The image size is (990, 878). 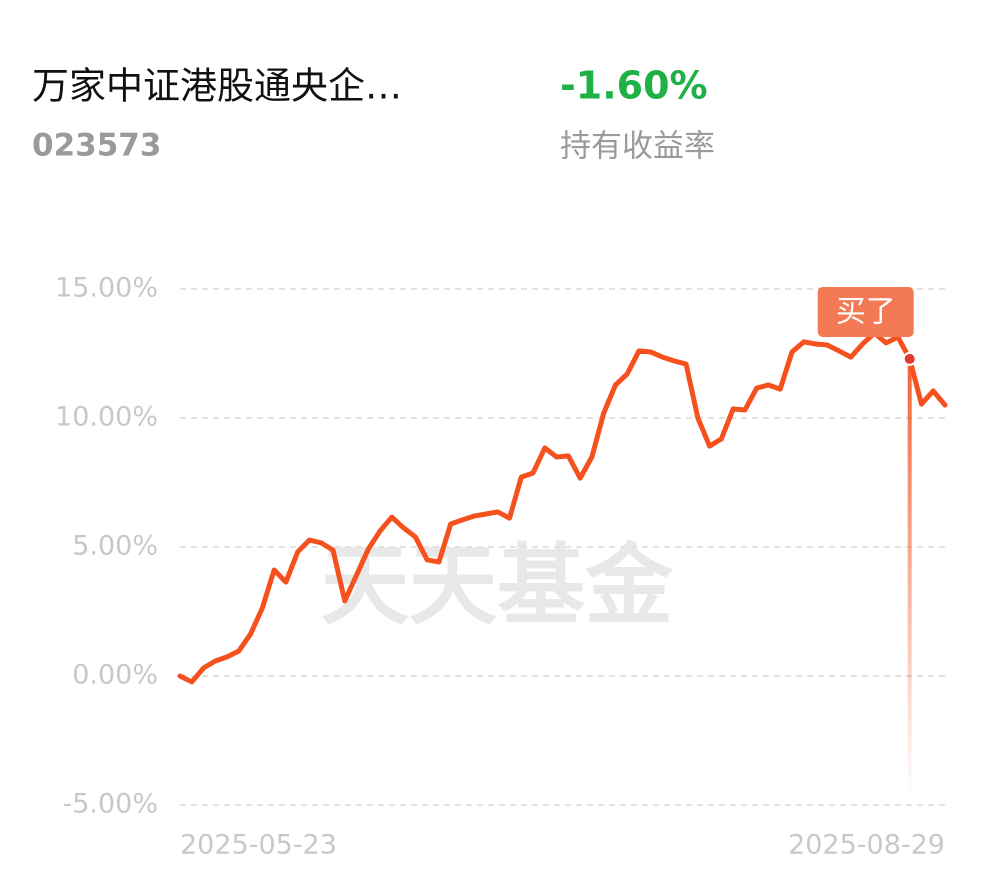 I want to click on buy-label: 买了, so click(x=866, y=312).